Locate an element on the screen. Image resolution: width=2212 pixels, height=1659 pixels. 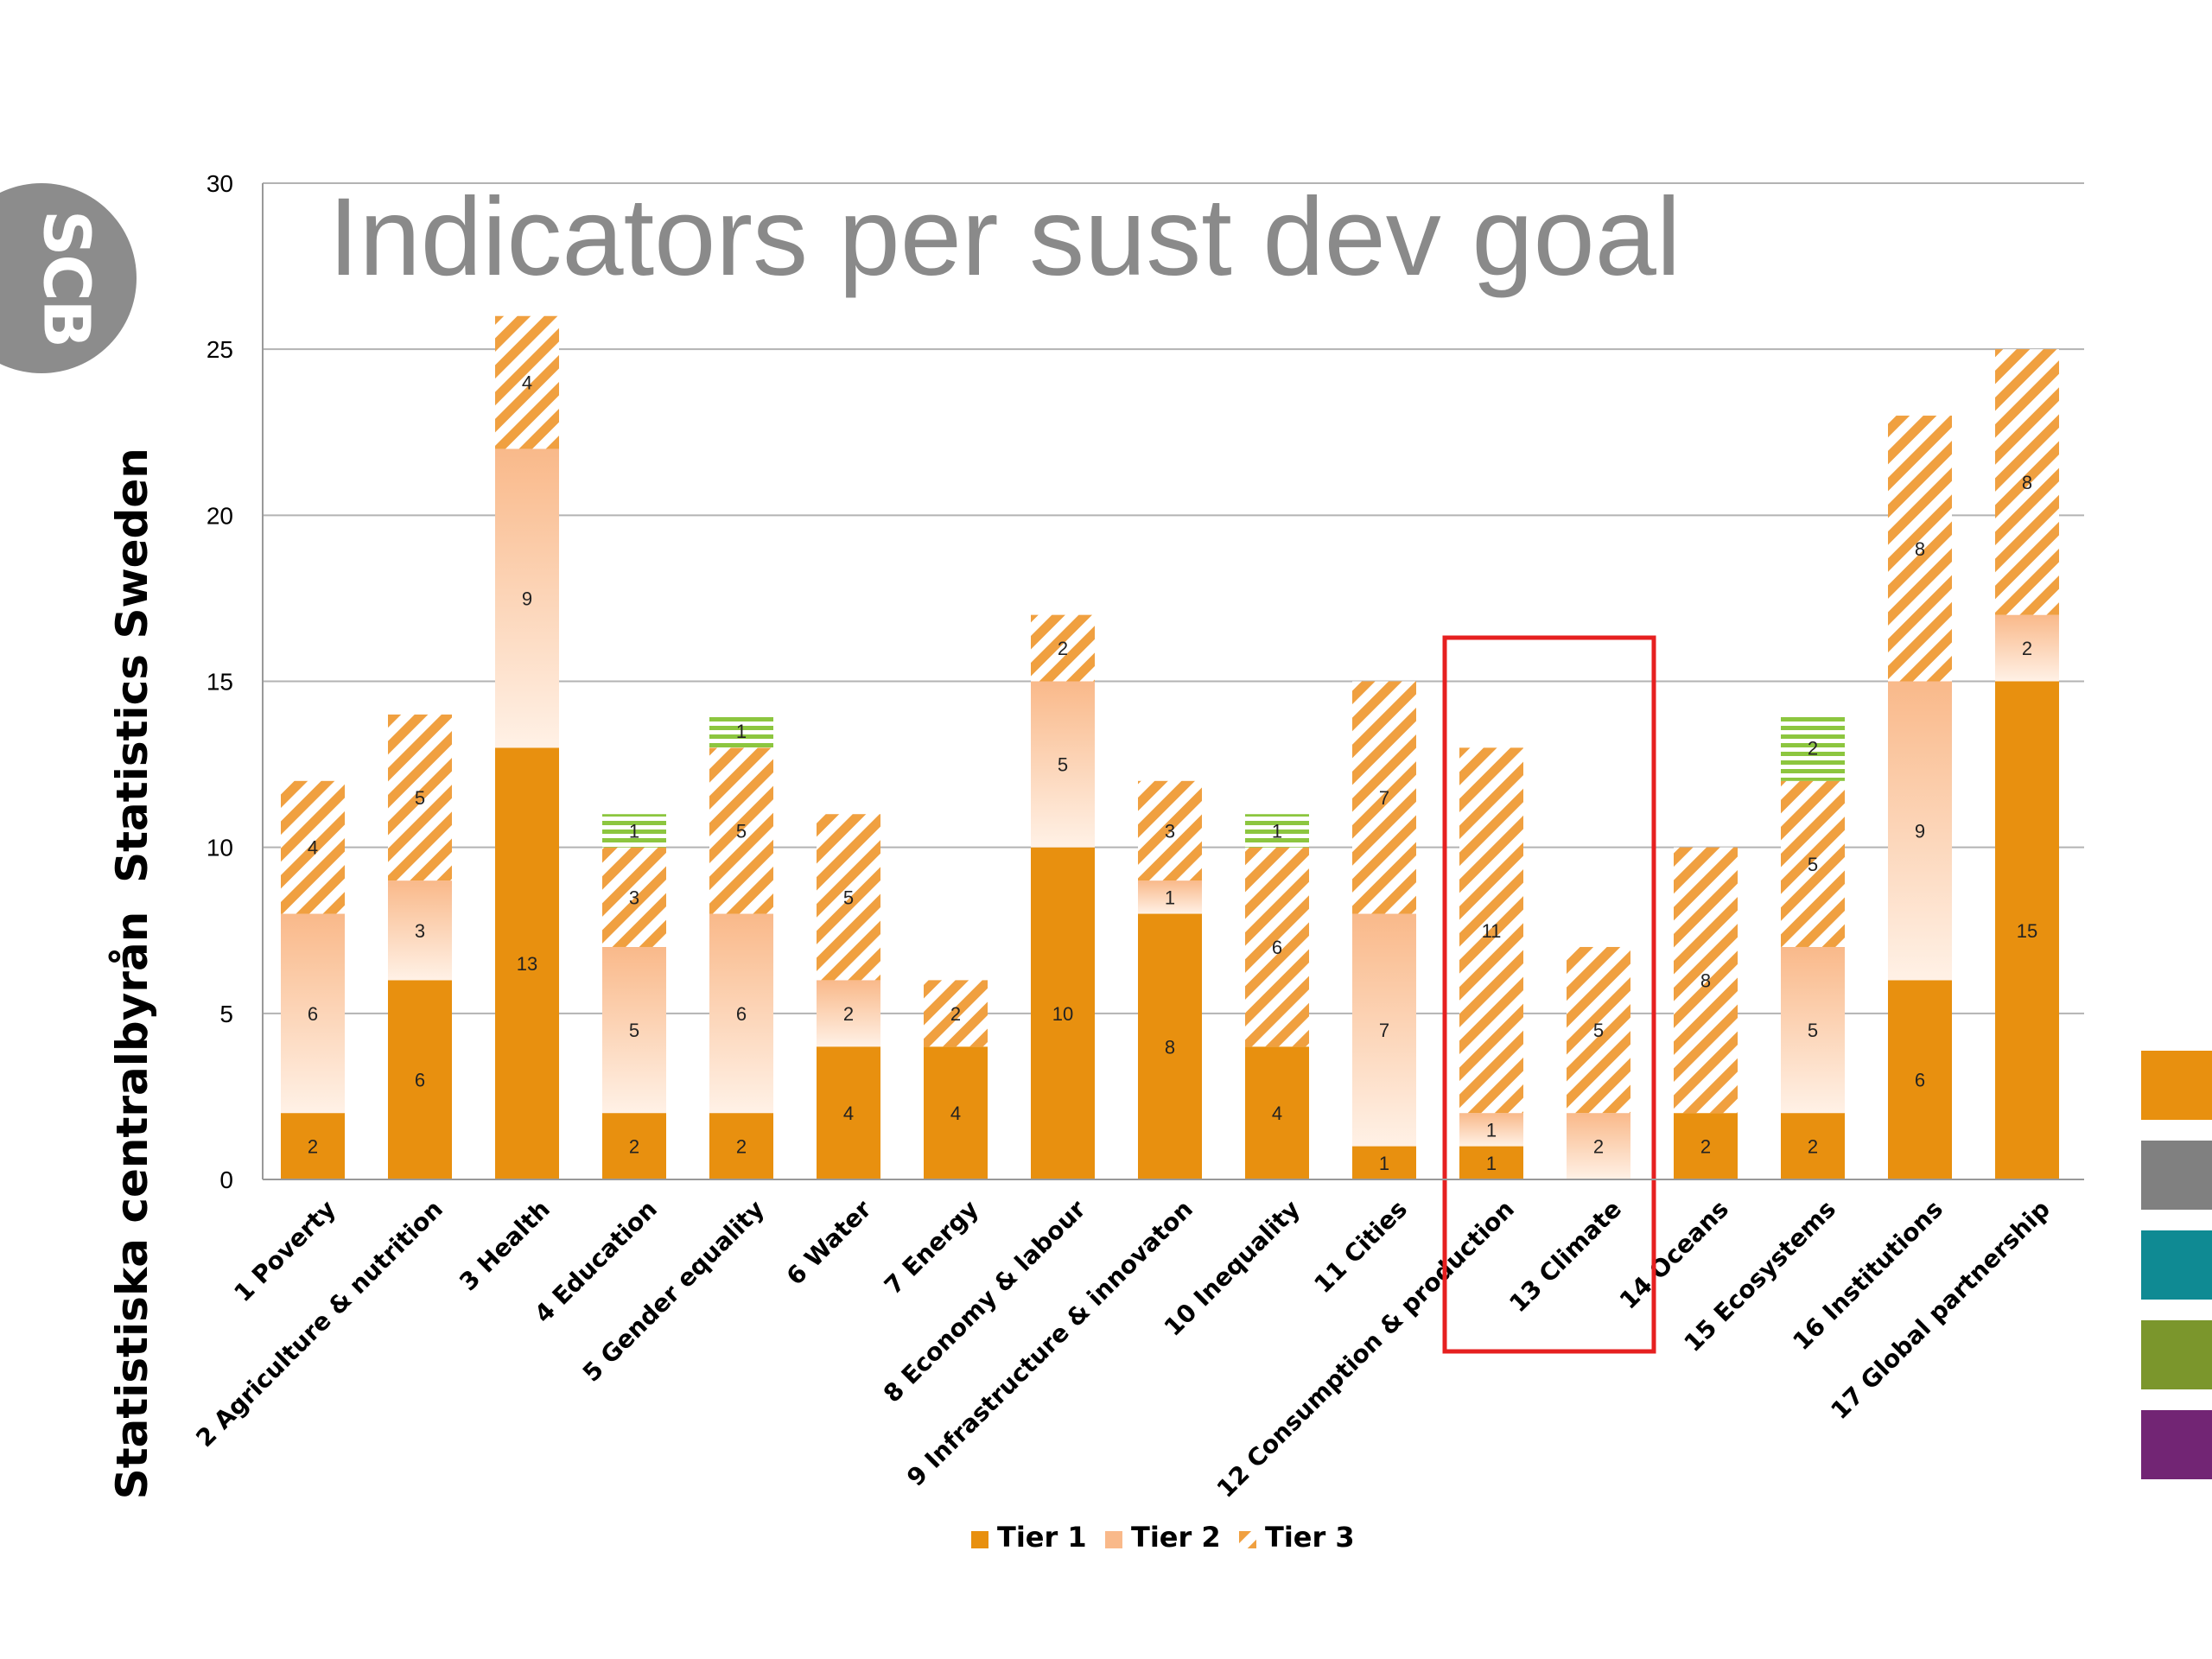
bar-tier-1-14-oceans is located at coordinates (1706, 1146).